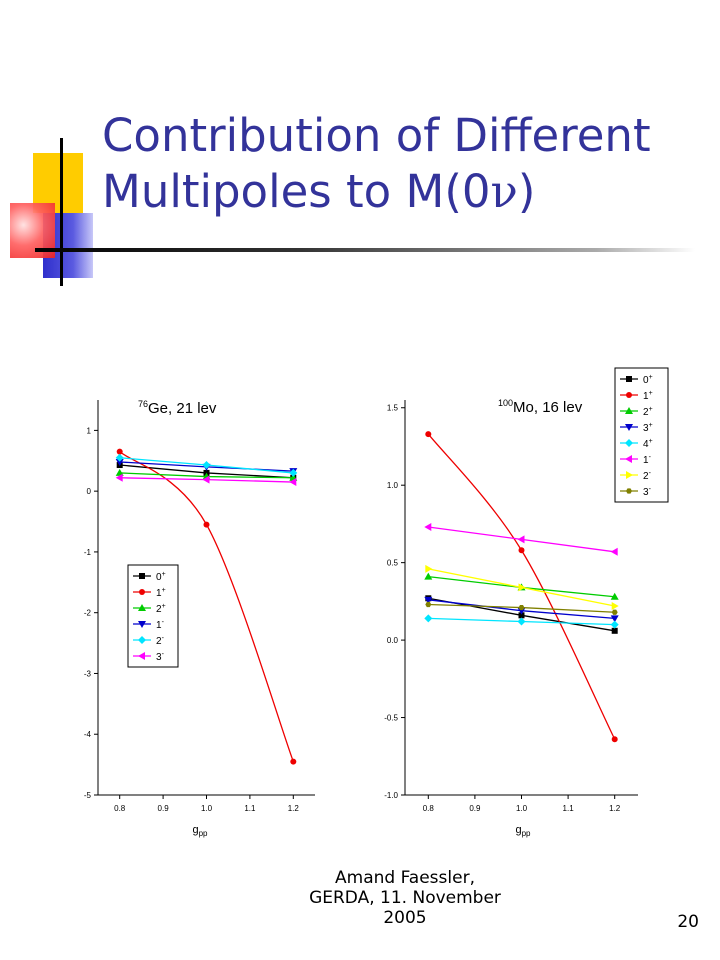 The width and height of the screenshot is (720, 960). Describe the element at coordinates (405, 878) in the screenshot. I see `footer-line-1: Amand Faessler,` at that location.